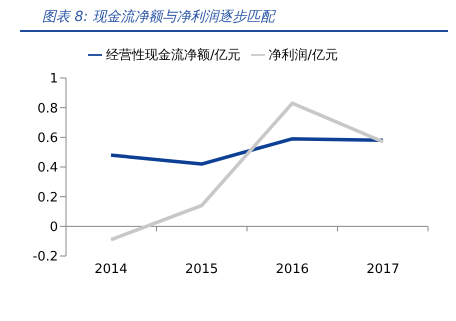 Image resolution: width=456 pixels, height=321 pixels. What do you see at coordinates (47, 138) in the screenshot?
I see `y-tick-label: 0.6` at bounding box center [47, 138].